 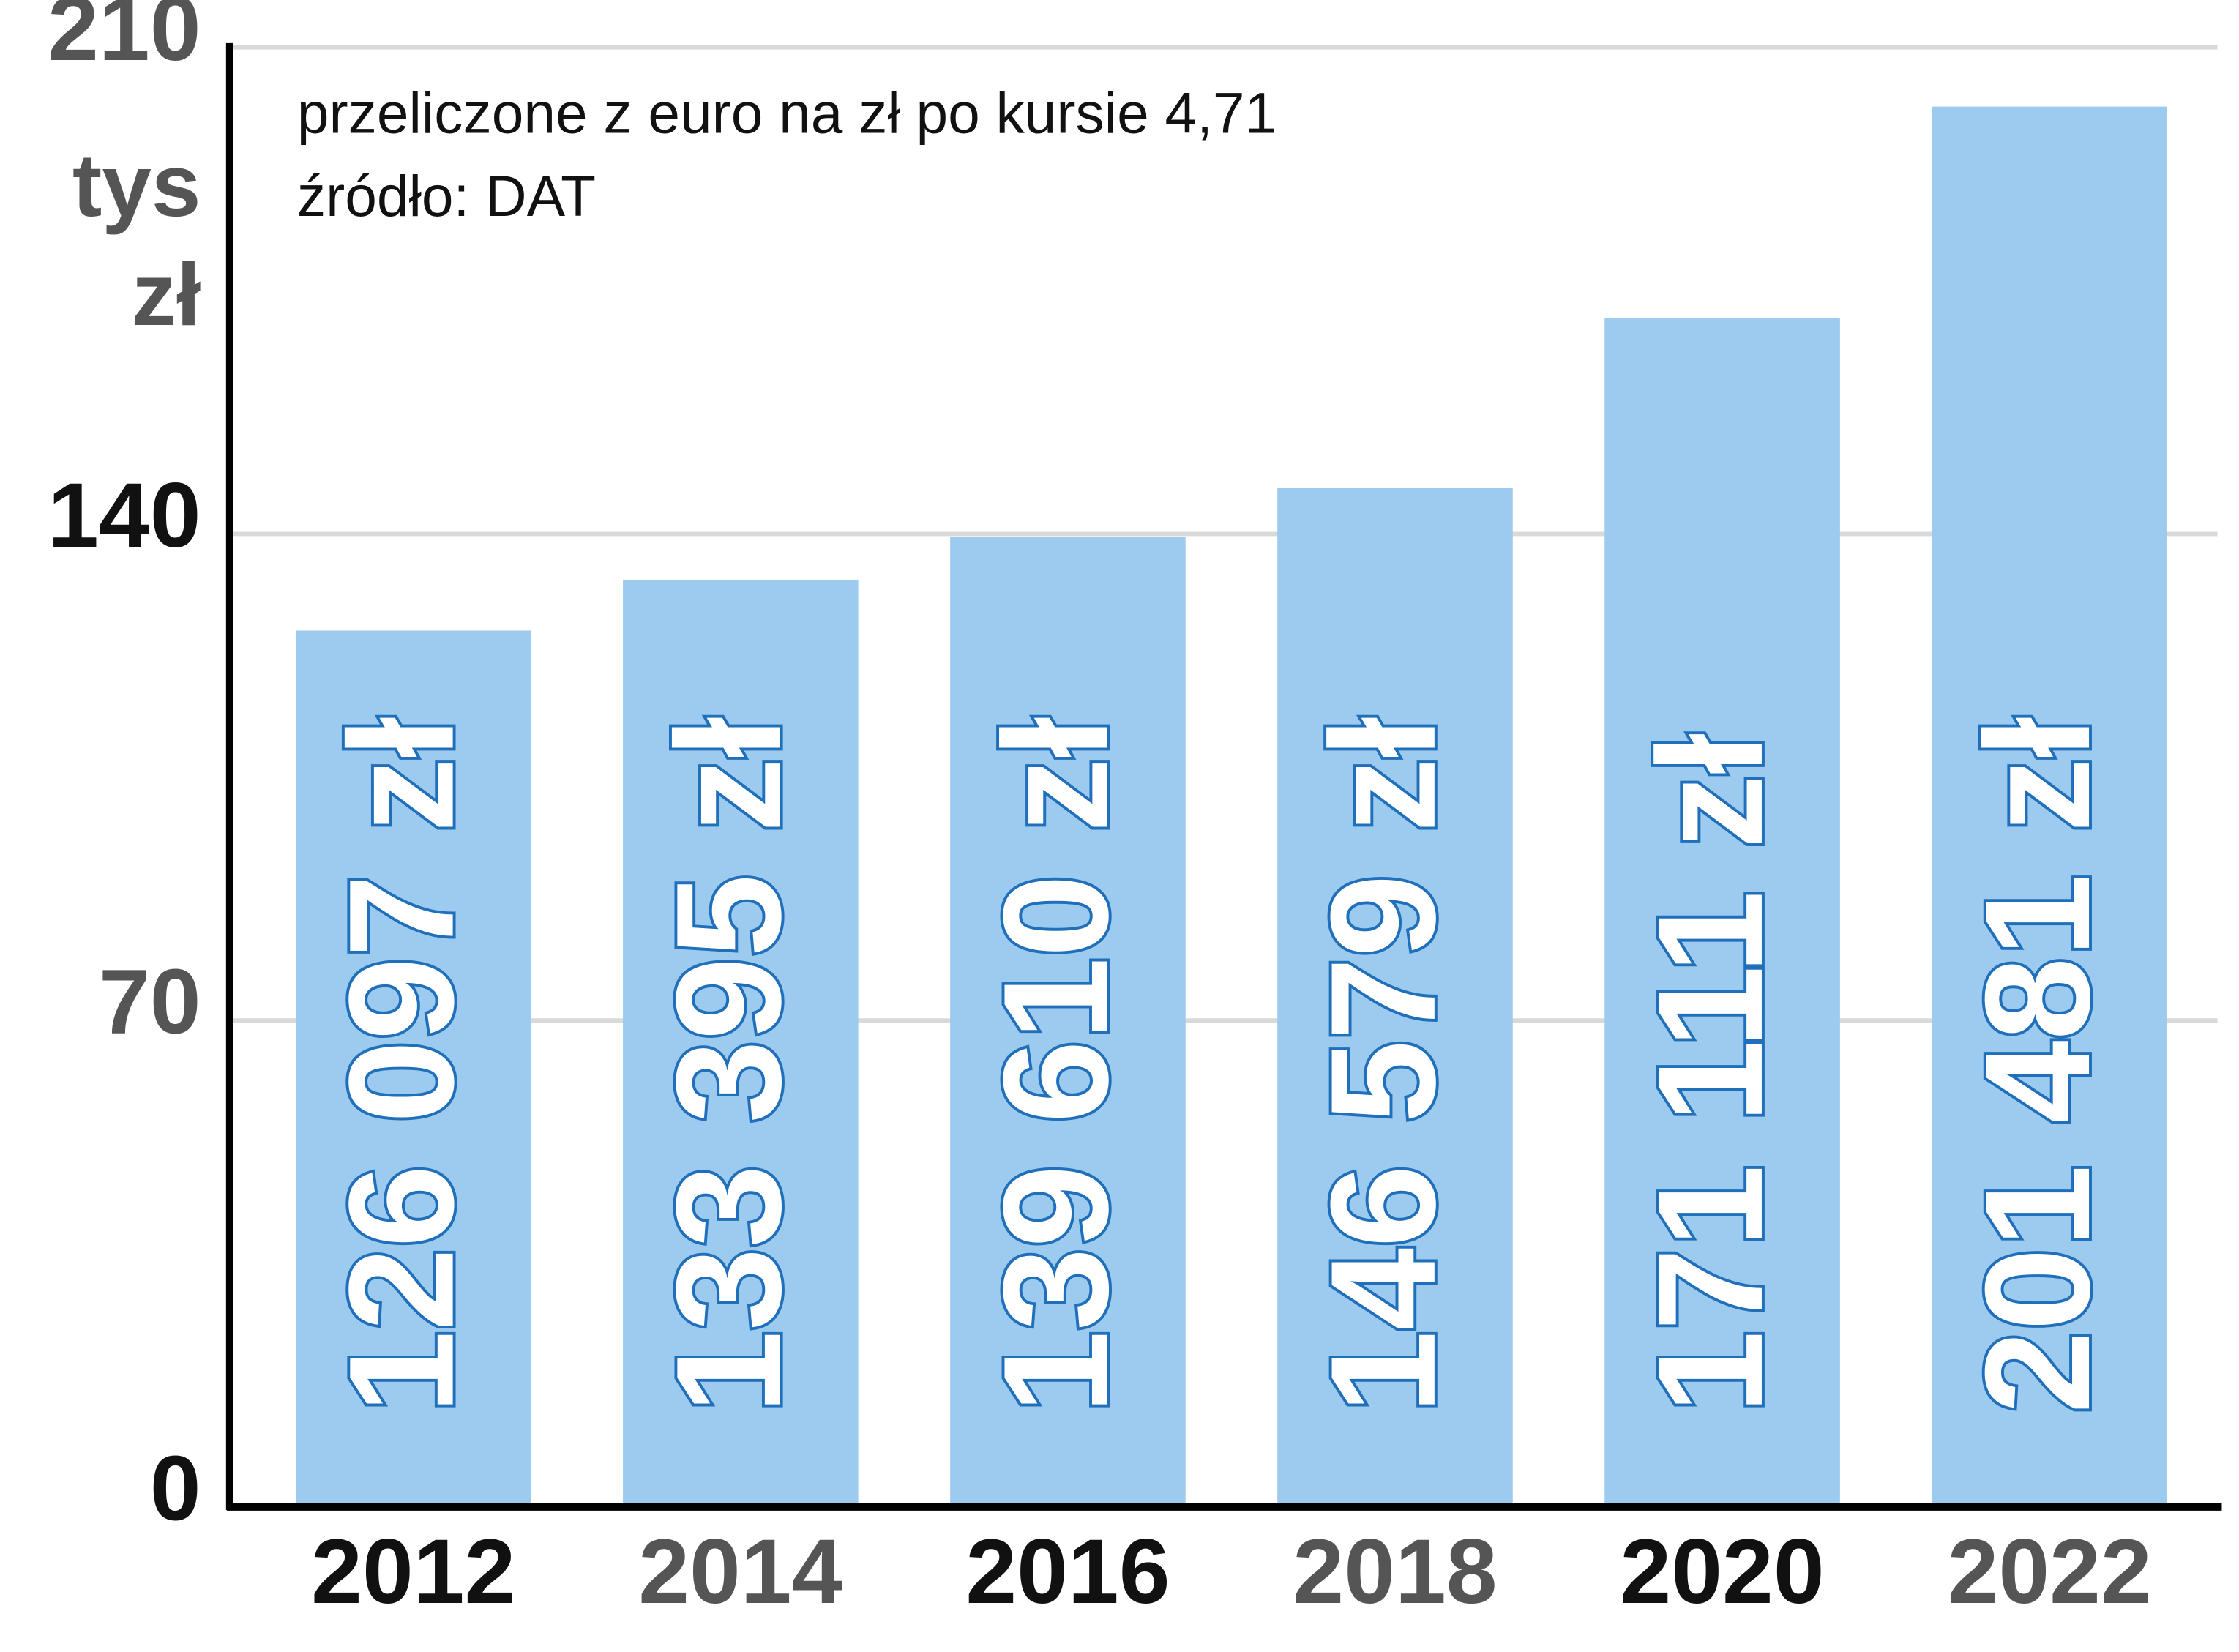 What do you see at coordinates (2050, 1571) in the screenshot?
I see `x-tick-label: 2022` at bounding box center [2050, 1571].